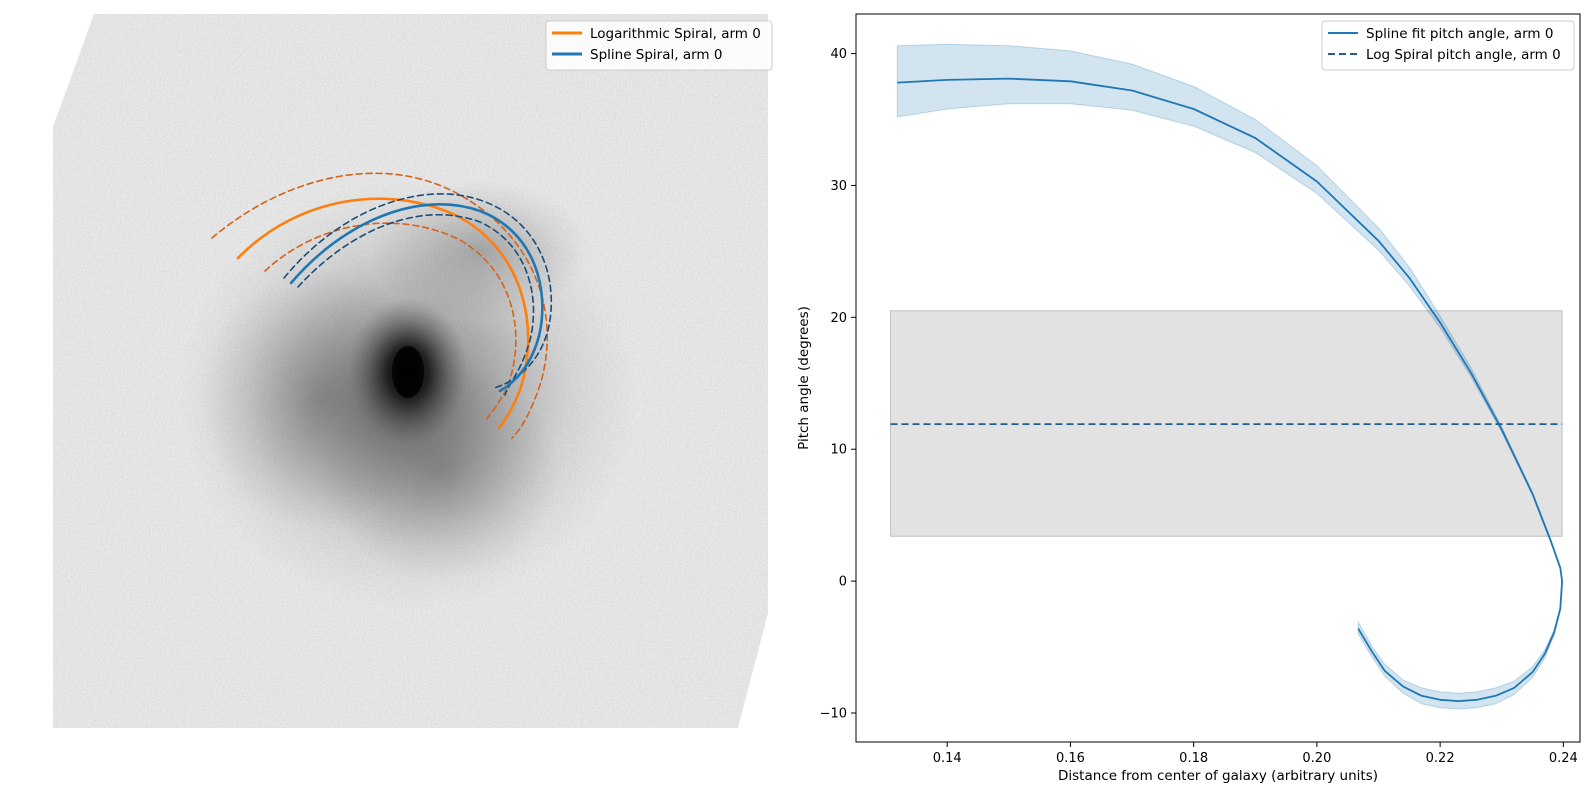 The width and height of the screenshot is (1589, 790). What do you see at coordinates (1463, 55) in the screenshot?
I see `legend-label-log-pitch: Log Spiral pitch angle, arm 0` at bounding box center [1463, 55].